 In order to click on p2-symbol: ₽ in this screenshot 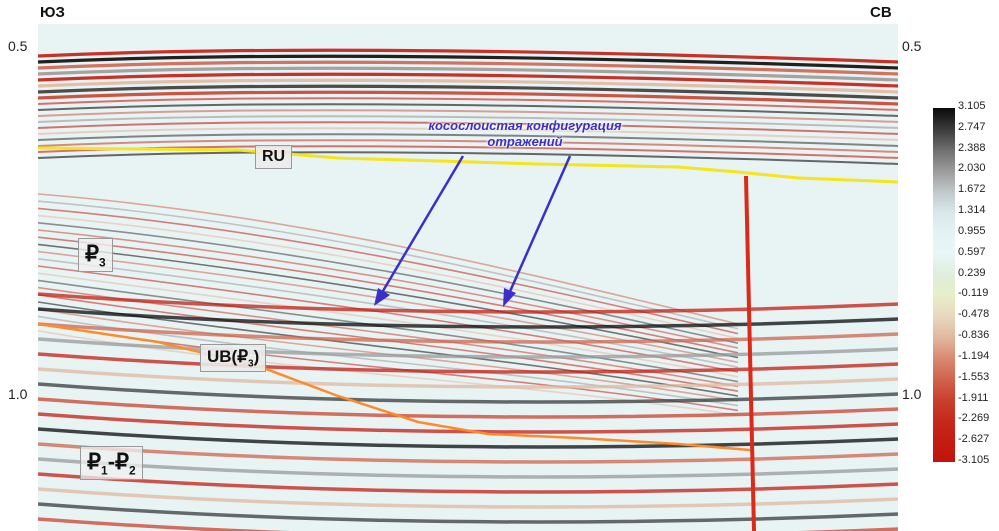, I will do `click(122, 461)`.